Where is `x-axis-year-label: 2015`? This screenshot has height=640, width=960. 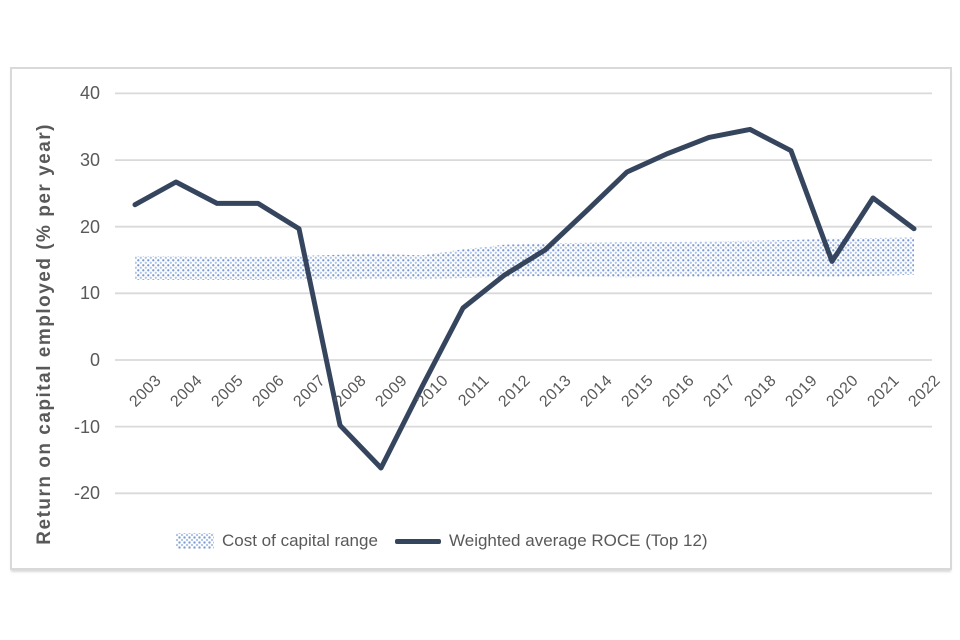 x-axis-year-label: 2015 is located at coordinates (638, 391).